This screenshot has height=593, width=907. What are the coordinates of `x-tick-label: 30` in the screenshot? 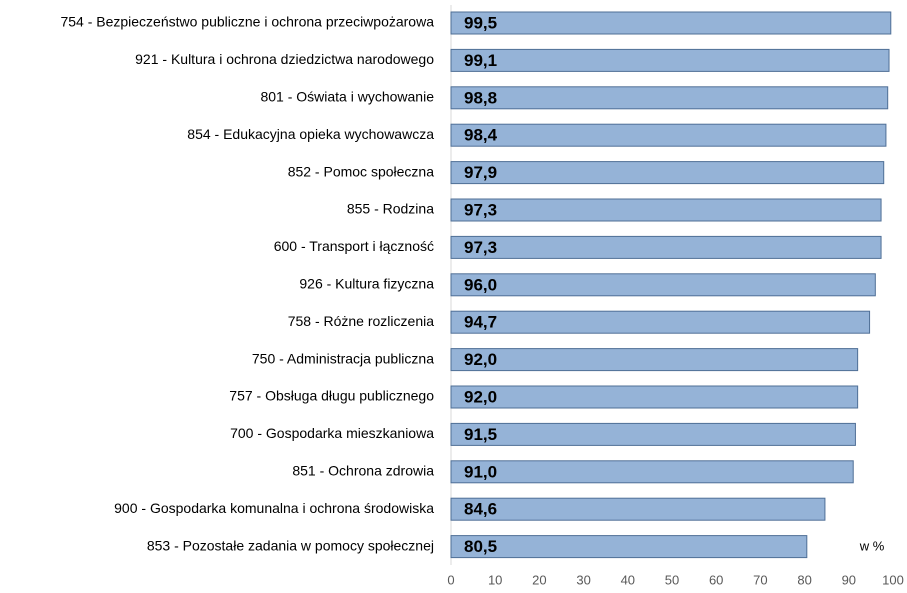 It's located at (583, 579).